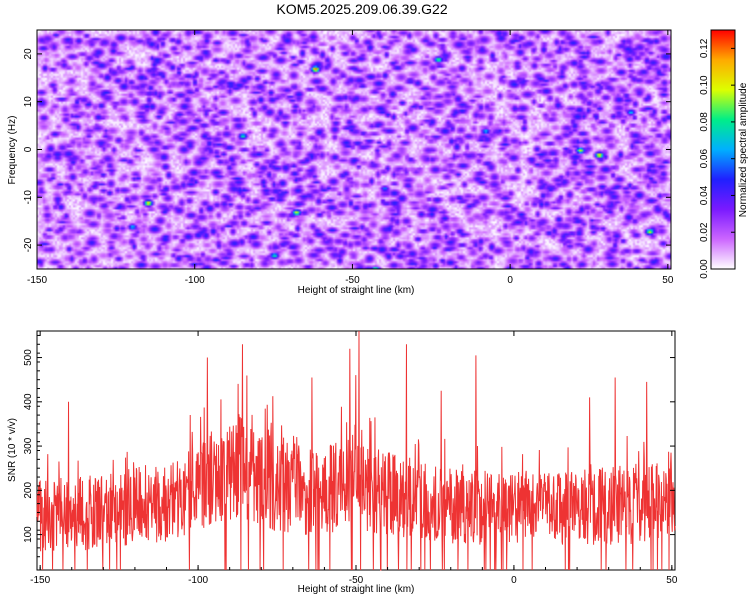 Image resolution: width=750 pixels, height=600 pixels. What do you see at coordinates (704, 85) in the screenshot?
I see `colorbar-tick-label: 0.10` at bounding box center [704, 85].